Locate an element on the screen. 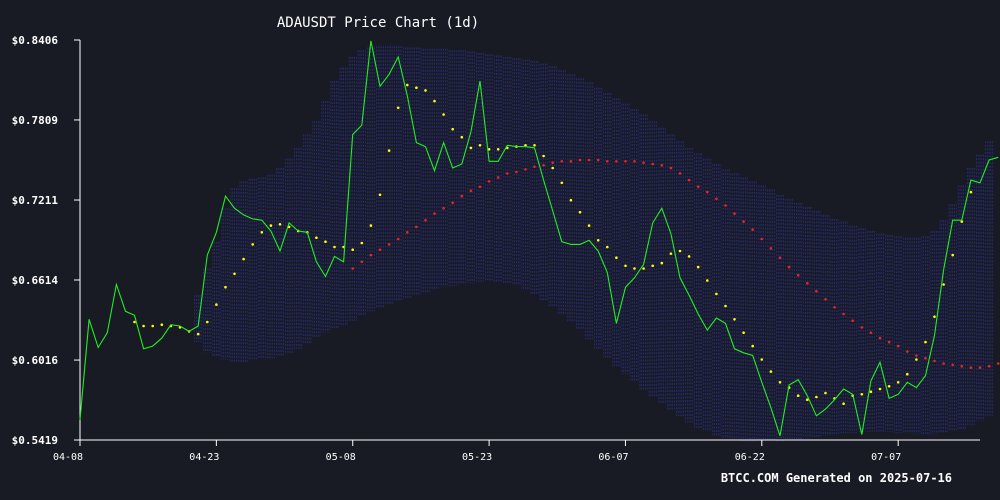 The height and width of the screenshot is (500, 1000). y-tick-label: $0.7211 is located at coordinates (35, 200).